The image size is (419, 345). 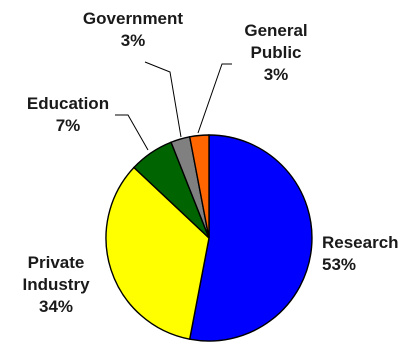 I want to click on slice-name-private-industry: Industry, so click(x=56, y=284).